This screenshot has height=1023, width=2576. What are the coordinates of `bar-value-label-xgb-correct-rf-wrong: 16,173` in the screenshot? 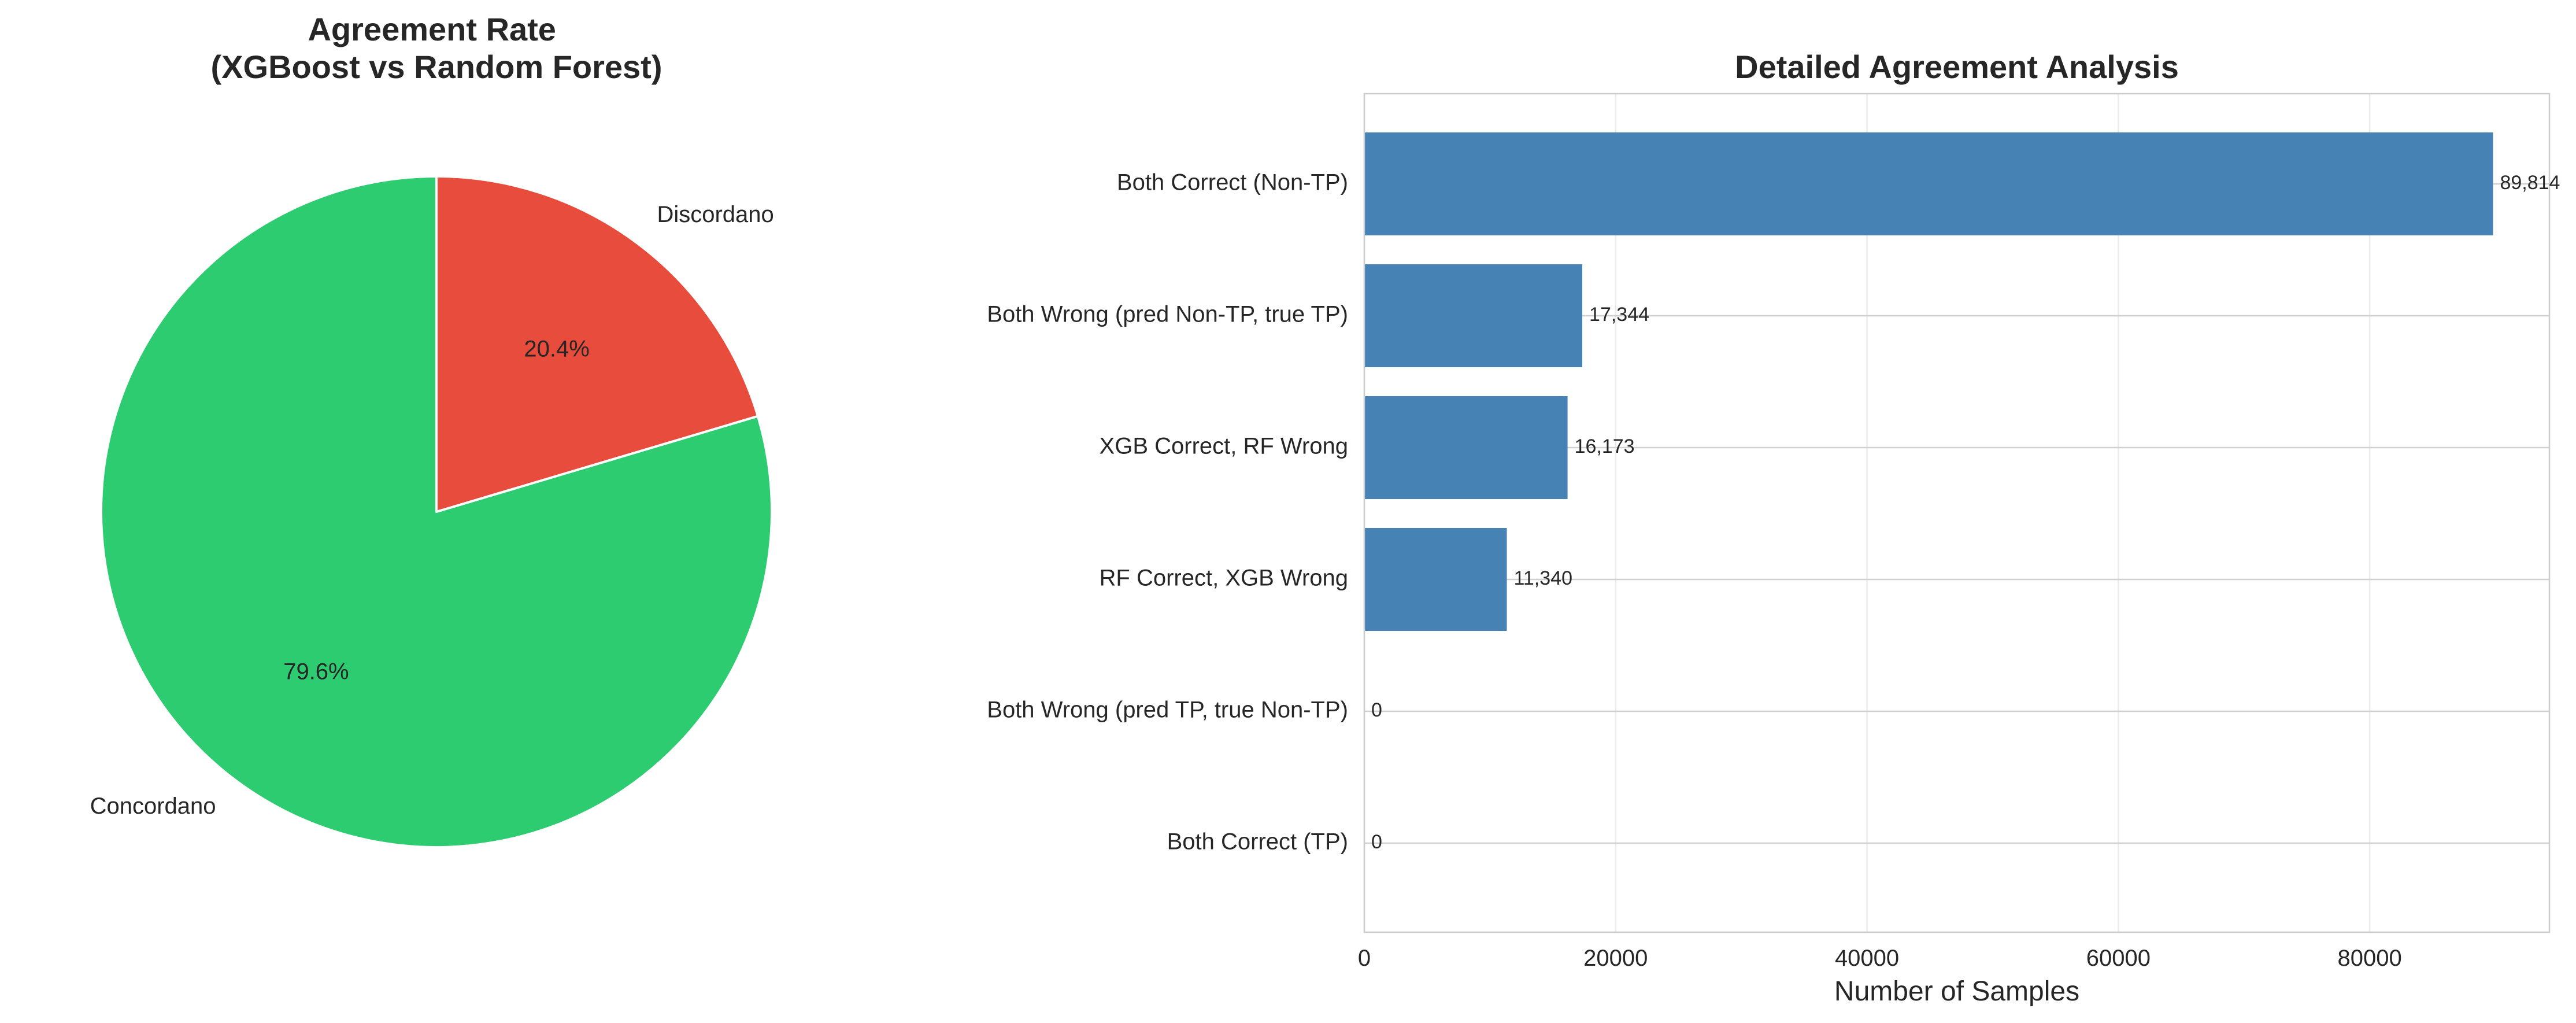 It's located at (1605, 446).